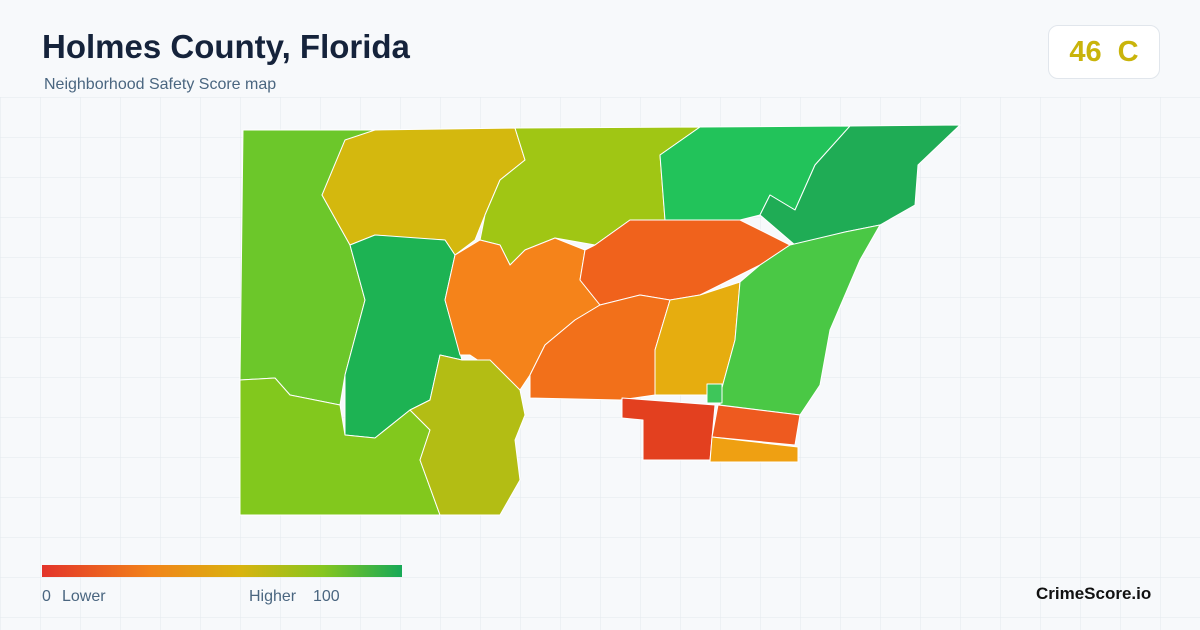 The height and width of the screenshot is (630, 1200). Describe the element at coordinates (46, 596) in the screenshot. I see `legend-min: 0` at that location.